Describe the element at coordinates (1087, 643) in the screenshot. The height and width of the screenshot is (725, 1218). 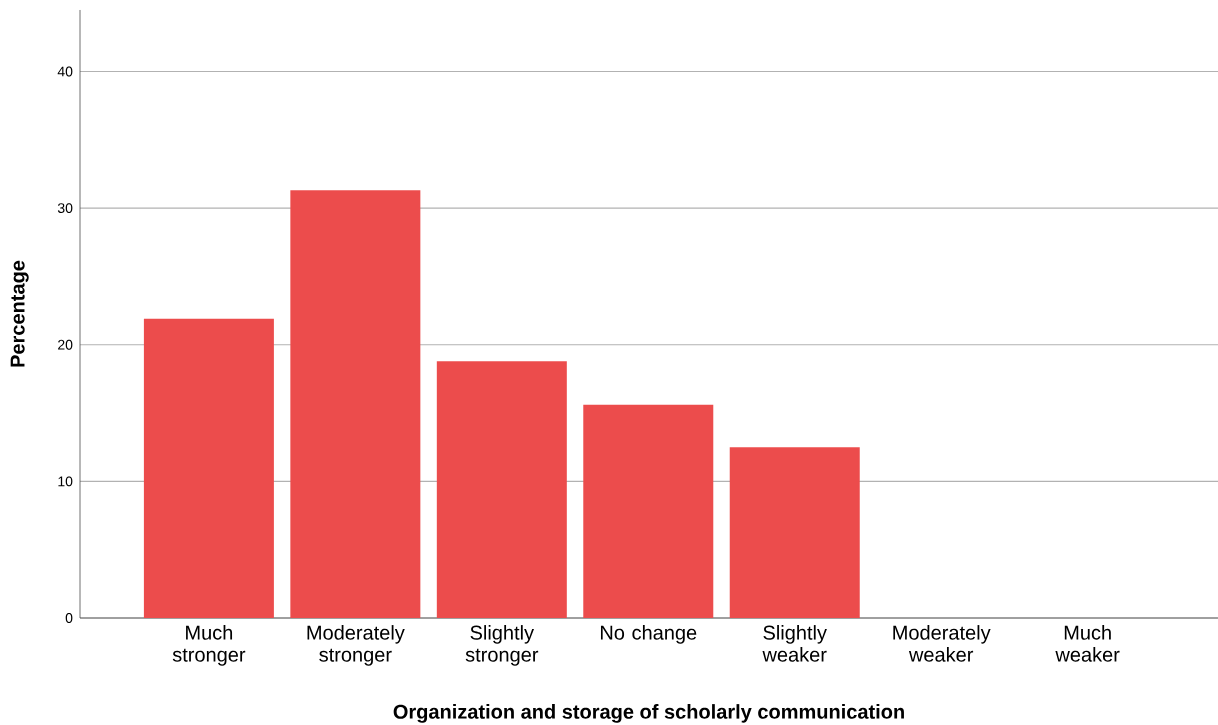
I see `x-tick-label: Much weaker` at that location.